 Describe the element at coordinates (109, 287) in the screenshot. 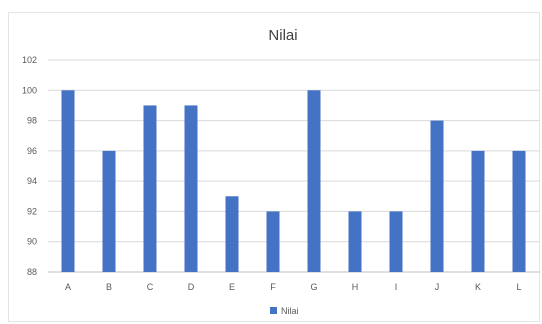

I see `x-tick-label: B` at that location.